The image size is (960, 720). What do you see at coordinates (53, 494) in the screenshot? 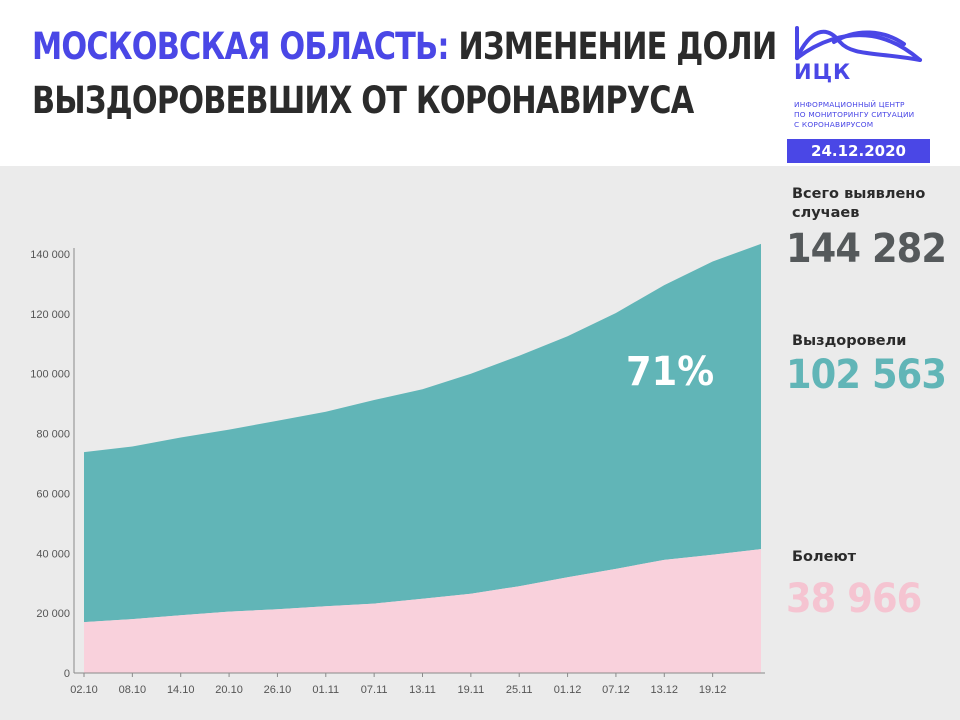
I see `y-tick-label: 60 000` at bounding box center [53, 494].